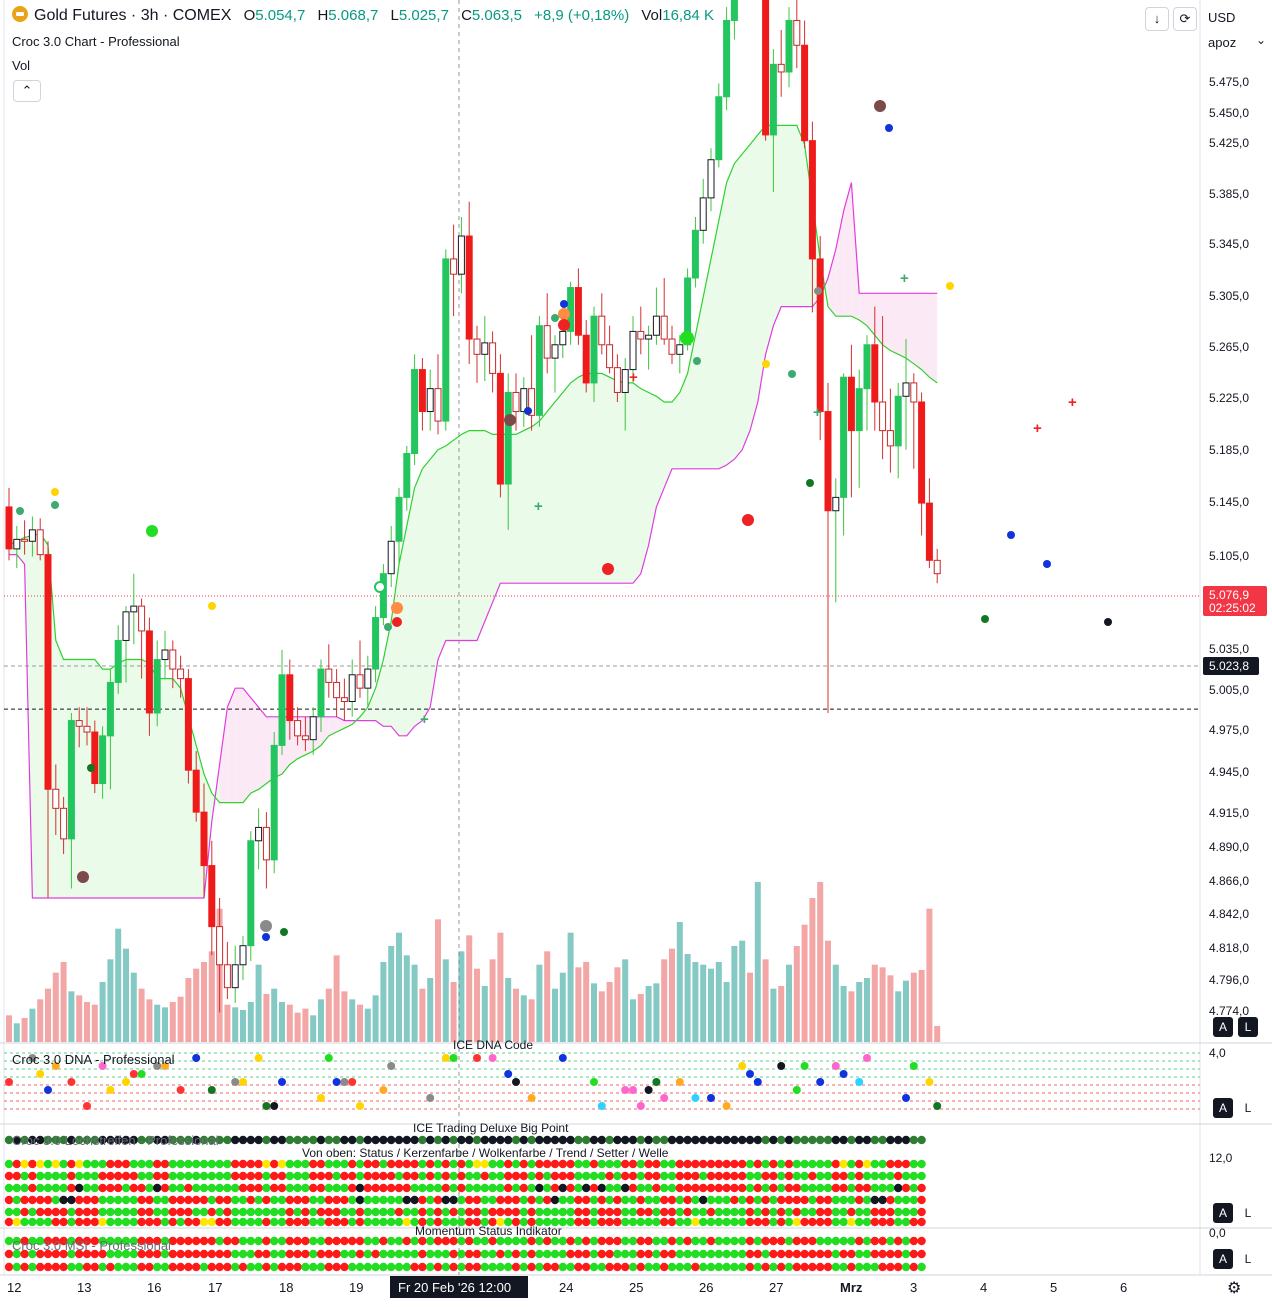  I want to click on countdown-label: 02:25:02, so click(1232, 608).